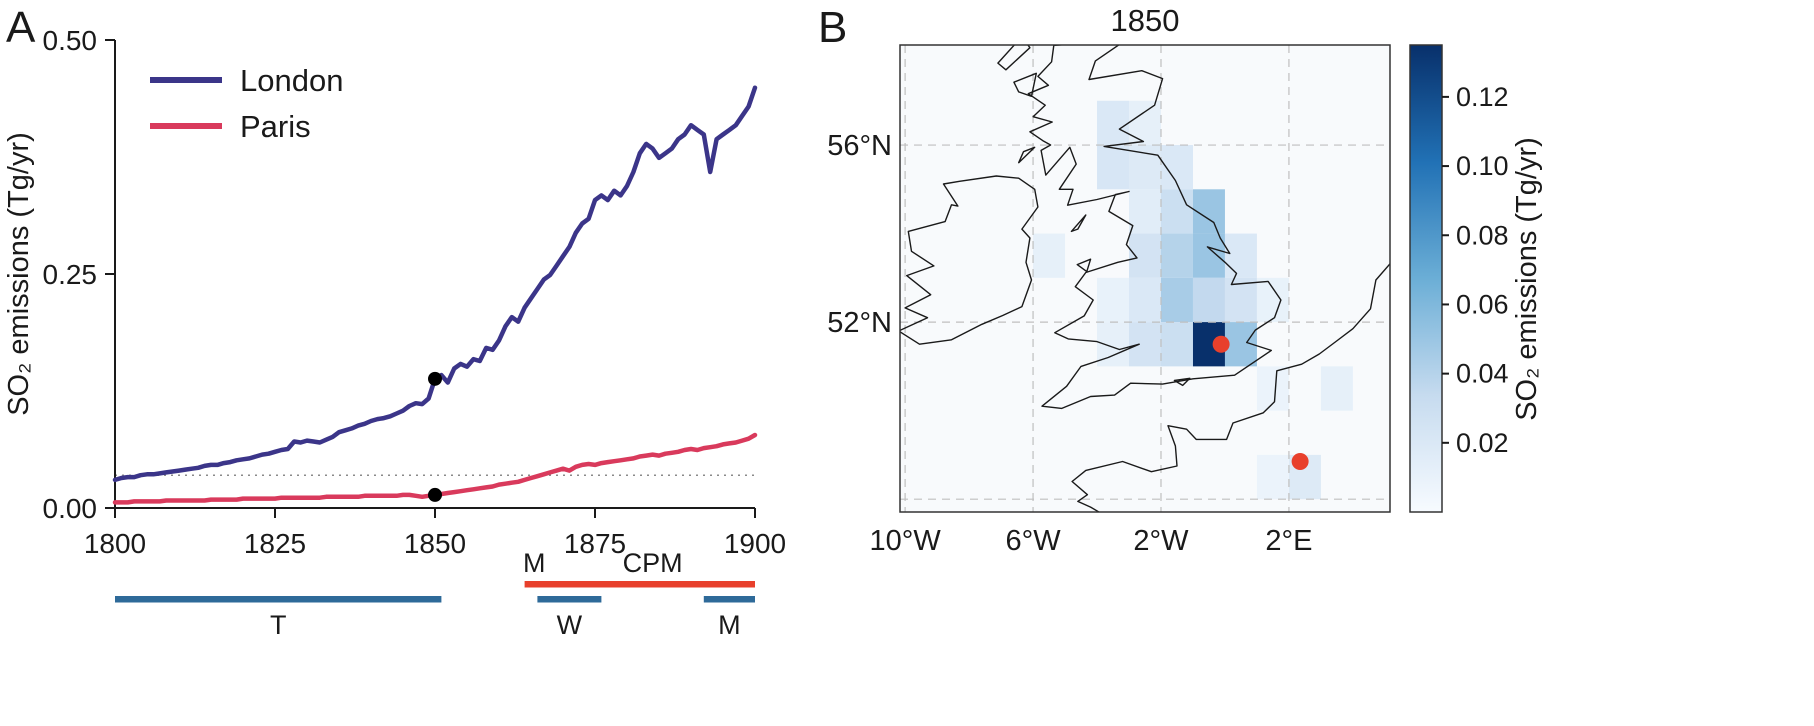 This screenshot has height=726, width=1814. Describe the element at coordinates (1161, 541) in the screenshot. I see `lon-tick-label: 2°W` at that location.